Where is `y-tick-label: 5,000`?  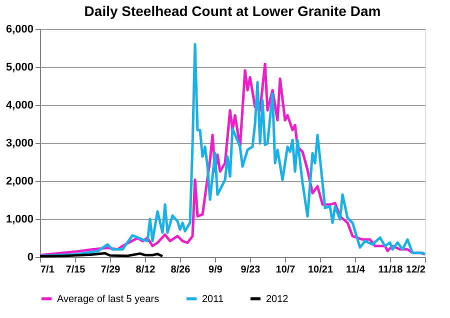
y-tick-label: 5,000 is located at coordinates (20, 68).